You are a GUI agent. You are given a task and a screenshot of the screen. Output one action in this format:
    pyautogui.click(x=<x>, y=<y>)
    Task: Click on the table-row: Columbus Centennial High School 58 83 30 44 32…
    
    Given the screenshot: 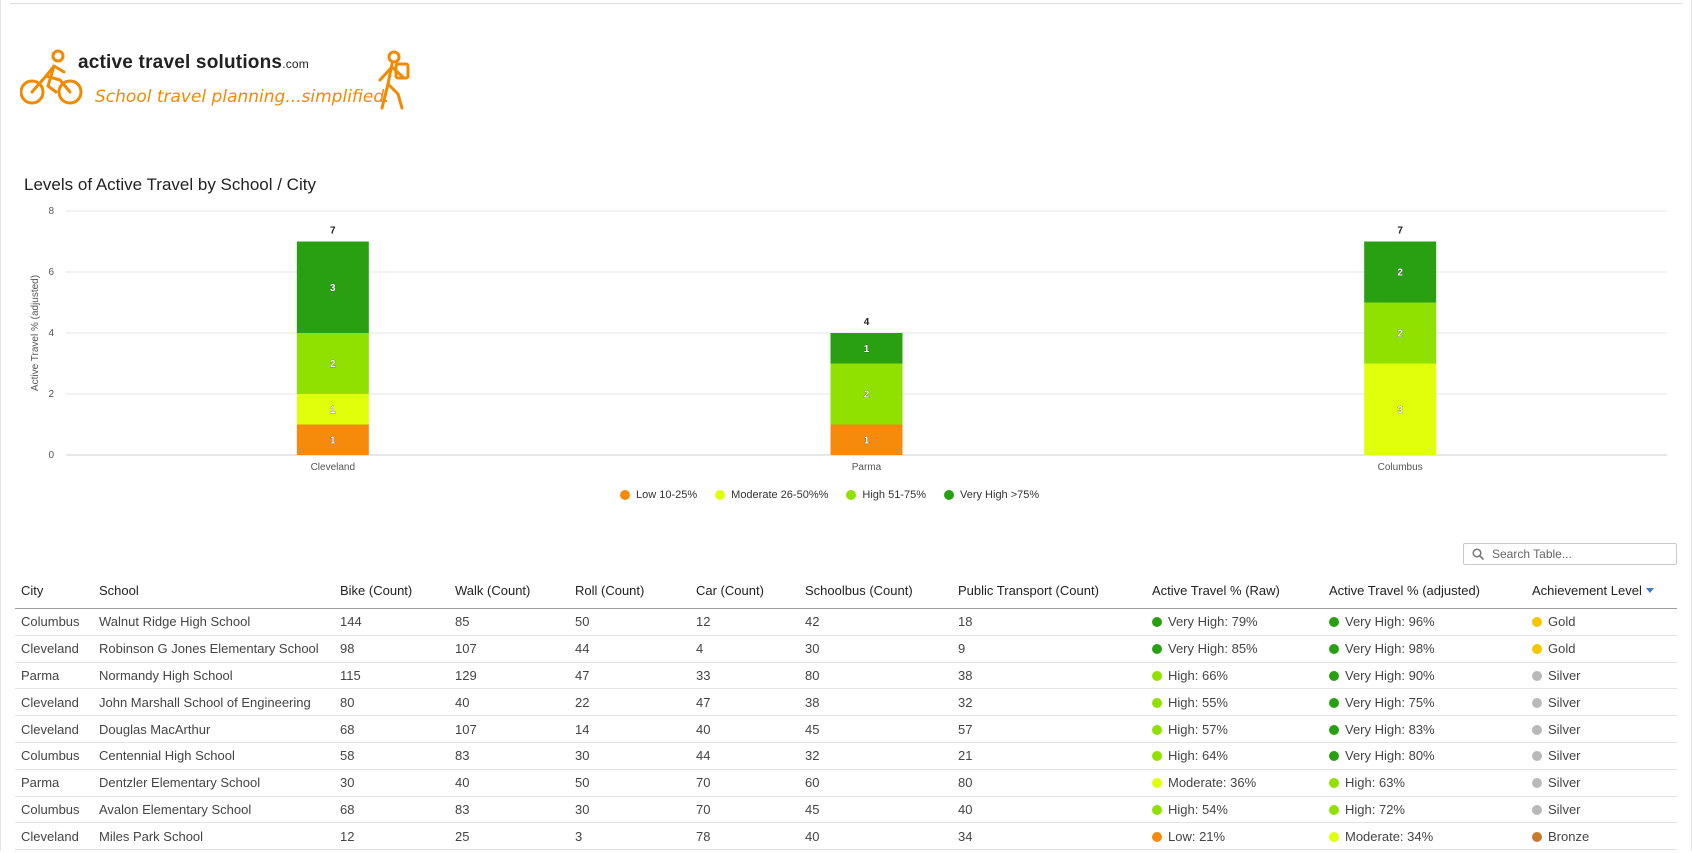 What is the action you would take?
    pyautogui.click(x=846, y=756)
    